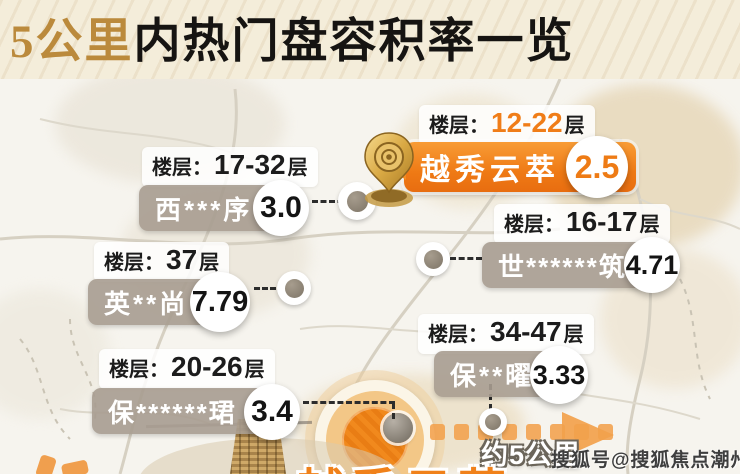  I want to click on property-name: 保**曜, so click(492, 375).